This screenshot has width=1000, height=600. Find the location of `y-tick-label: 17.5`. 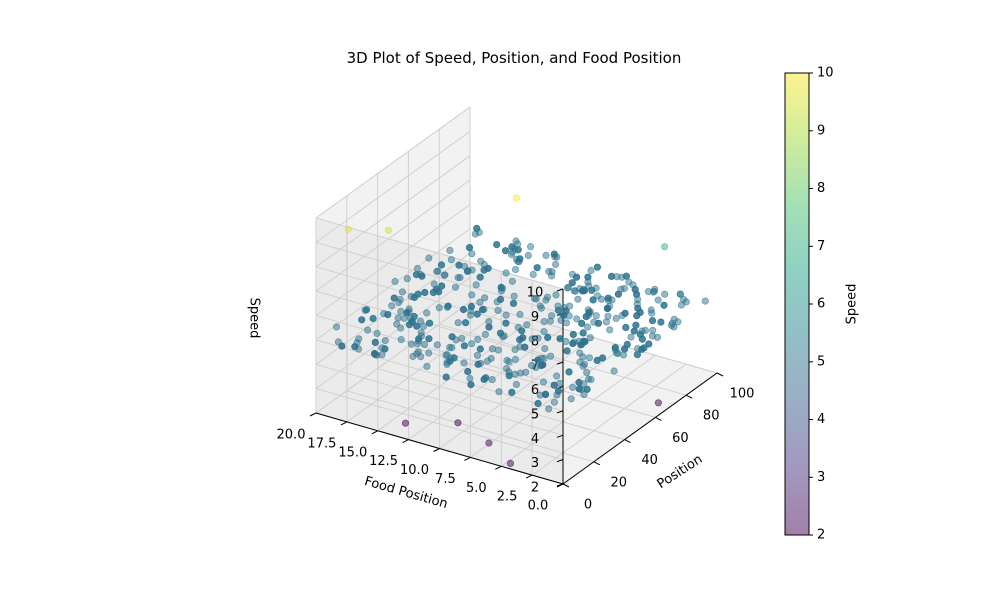

y-tick-label: 17.5 is located at coordinates (321, 443).